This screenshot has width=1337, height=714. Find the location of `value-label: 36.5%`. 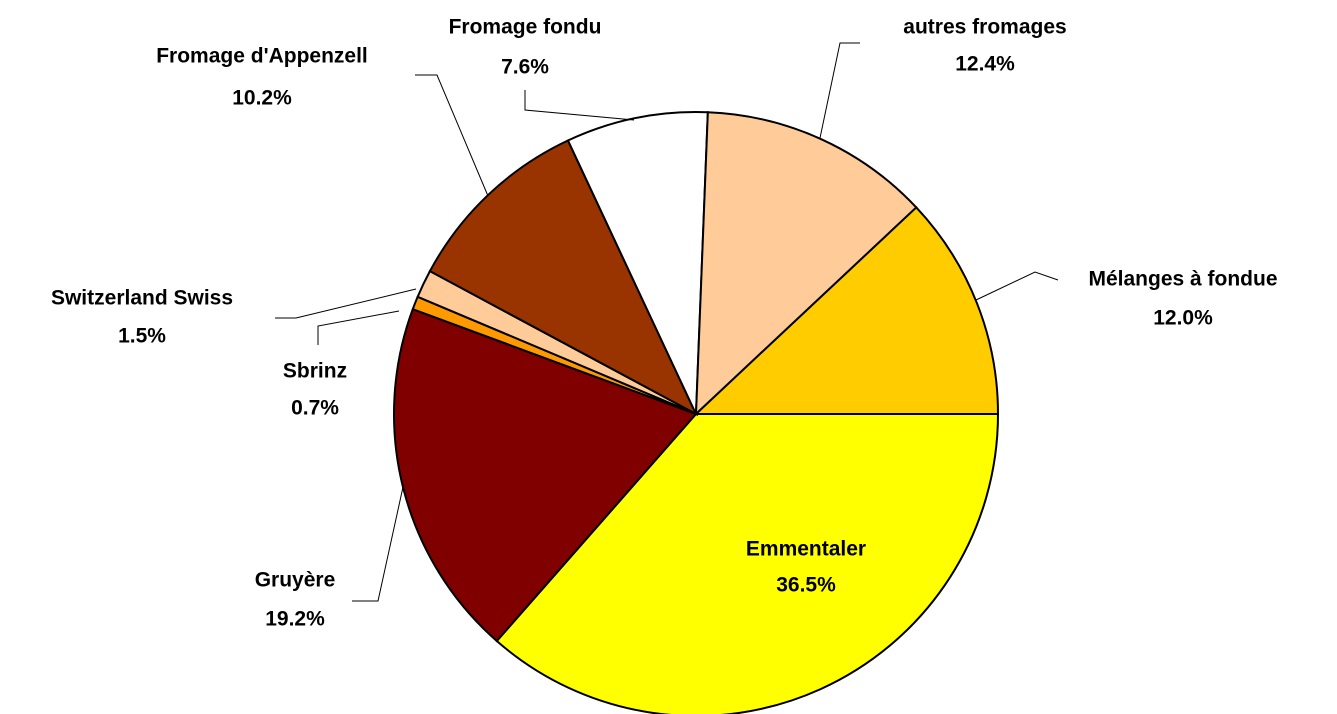

value-label: 36.5% is located at coordinates (806, 585).